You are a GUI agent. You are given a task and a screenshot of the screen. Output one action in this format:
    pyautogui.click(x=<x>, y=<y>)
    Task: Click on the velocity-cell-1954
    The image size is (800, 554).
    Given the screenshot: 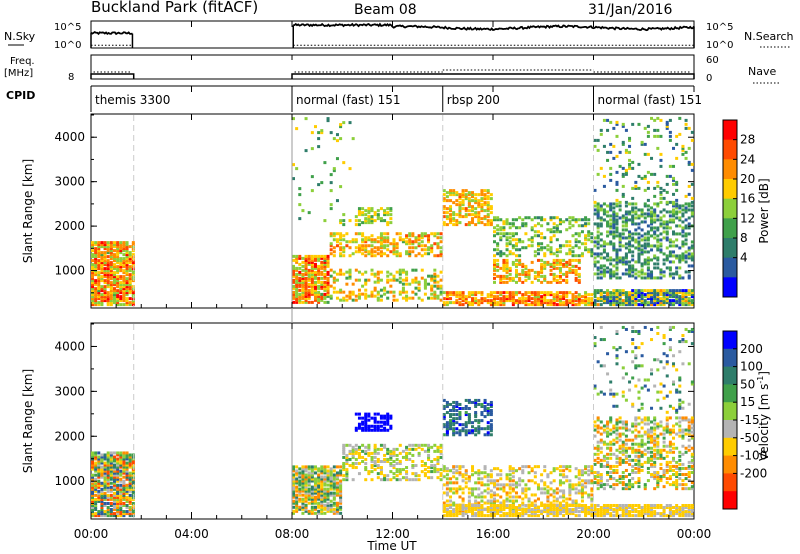 What is the action you would take?
    pyautogui.click(x=677, y=512)
    